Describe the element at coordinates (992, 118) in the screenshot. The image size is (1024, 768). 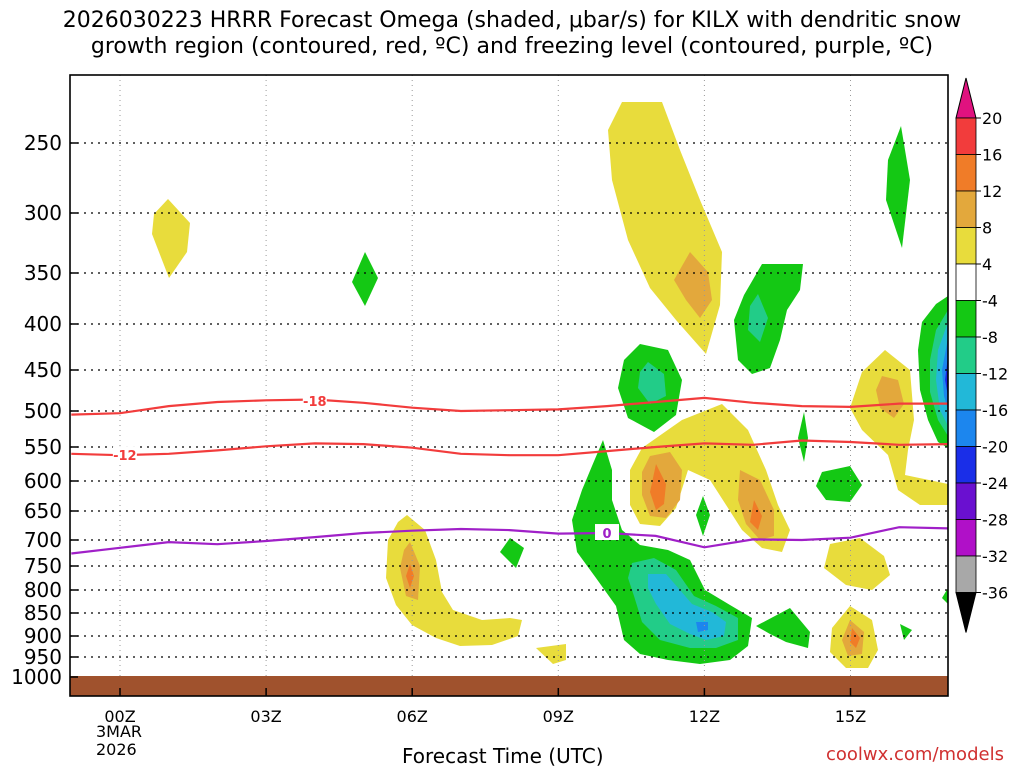
I see `colorbar-label-0: 20` at that location.